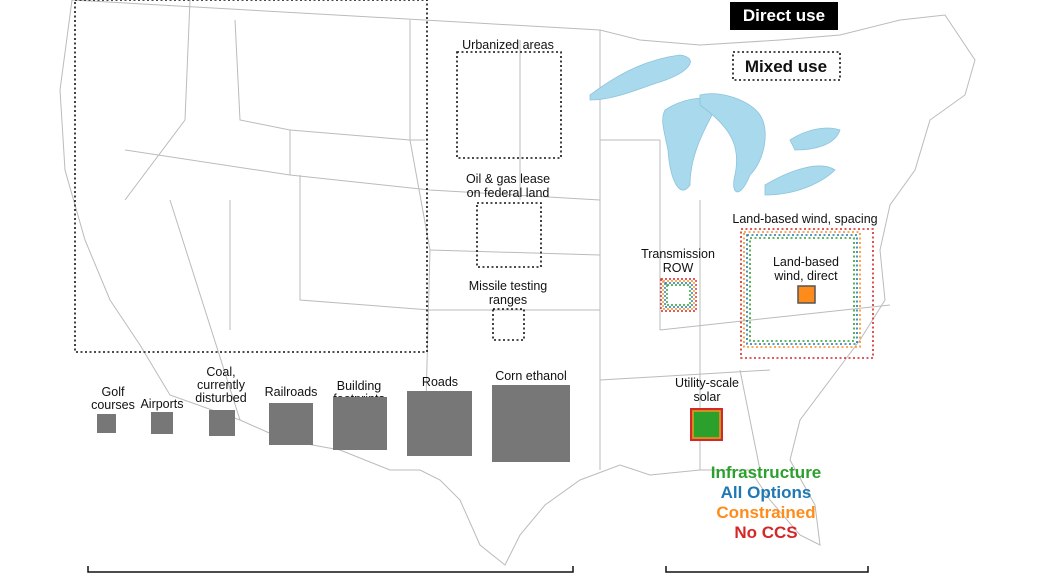 This screenshot has width=1038, height=576. What do you see at coordinates (707, 390) in the screenshot?
I see `label: Utility-scale solar` at bounding box center [707, 390].